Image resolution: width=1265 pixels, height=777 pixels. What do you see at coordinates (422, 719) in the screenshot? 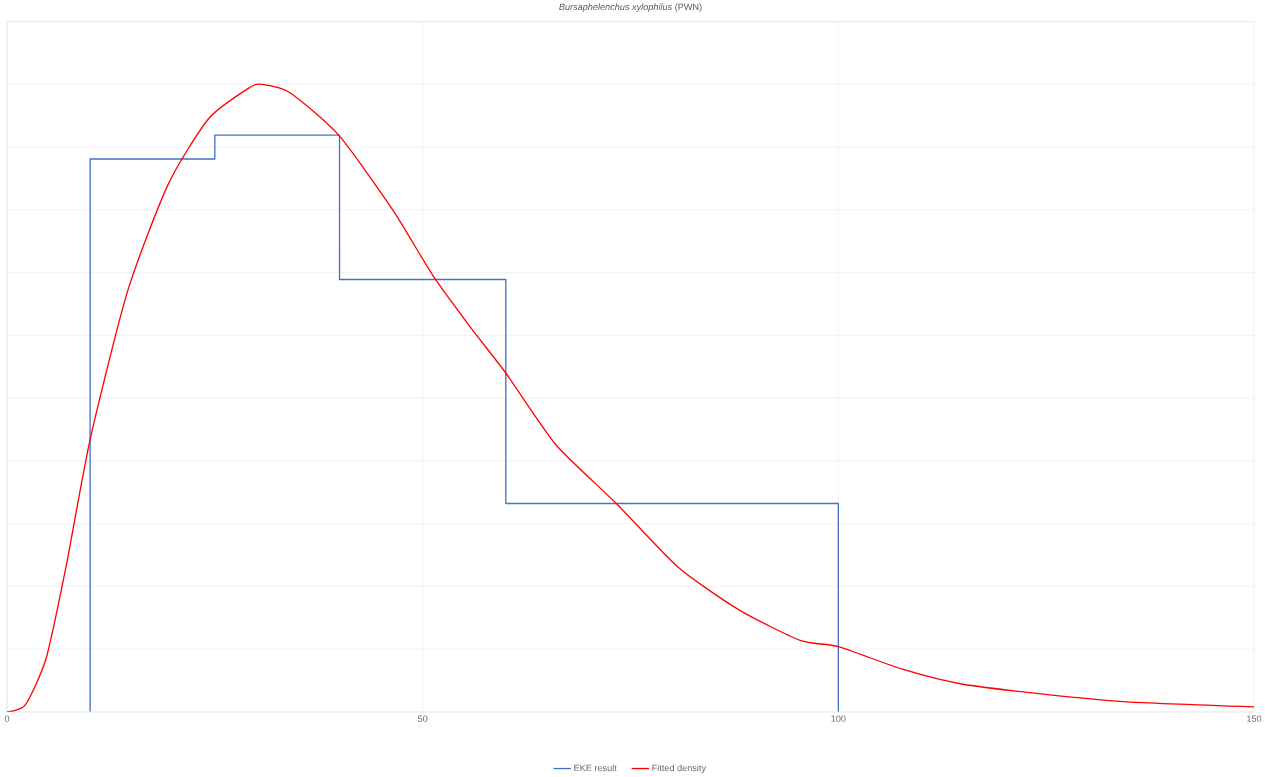
I see `x-tick-label: 50` at bounding box center [422, 719].